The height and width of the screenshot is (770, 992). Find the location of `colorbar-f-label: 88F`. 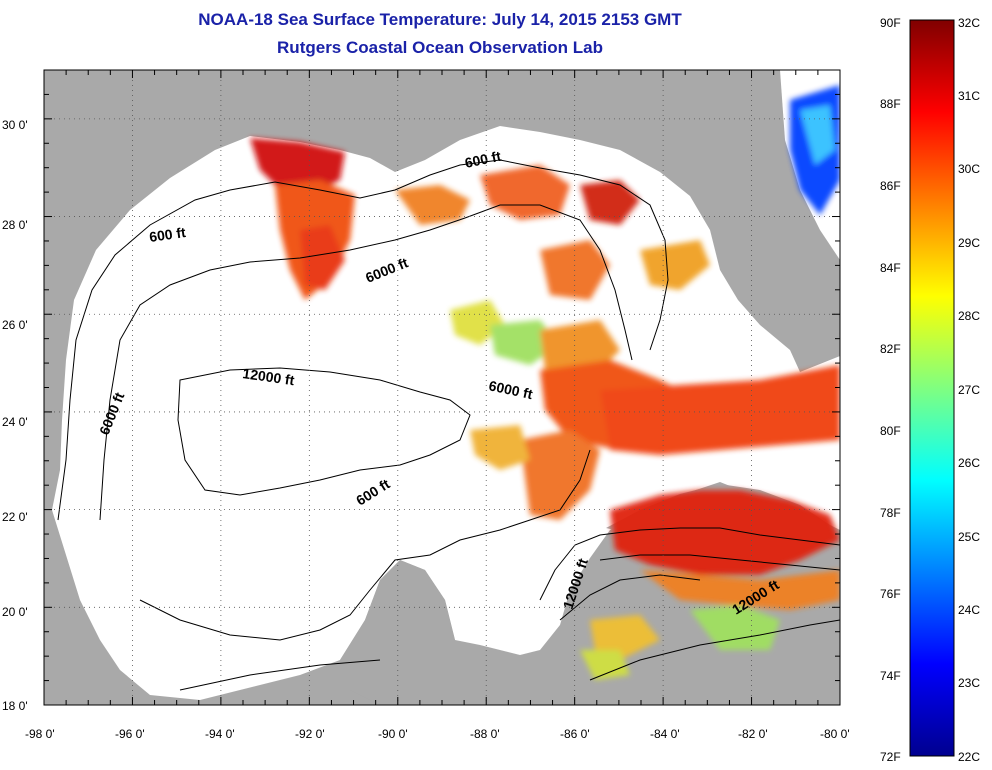

colorbar-f-label: 88F is located at coordinates (890, 104).